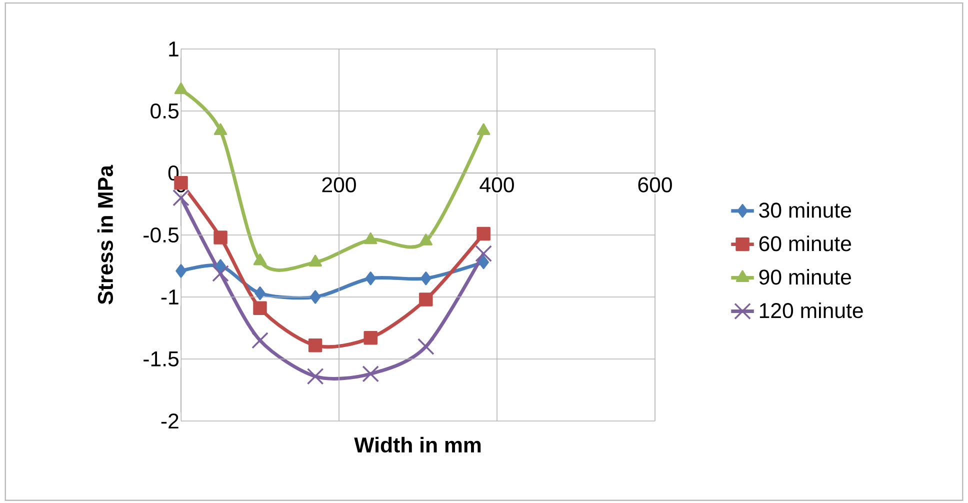  Describe the element at coordinates (805, 244) in the screenshot. I see `legend-label: 60 minute` at that location.